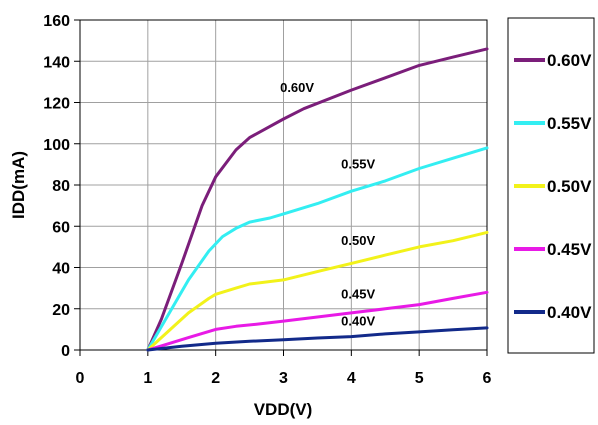  What do you see at coordinates (358, 240) in the screenshot?
I see `curve-label: 0.50V` at bounding box center [358, 240].